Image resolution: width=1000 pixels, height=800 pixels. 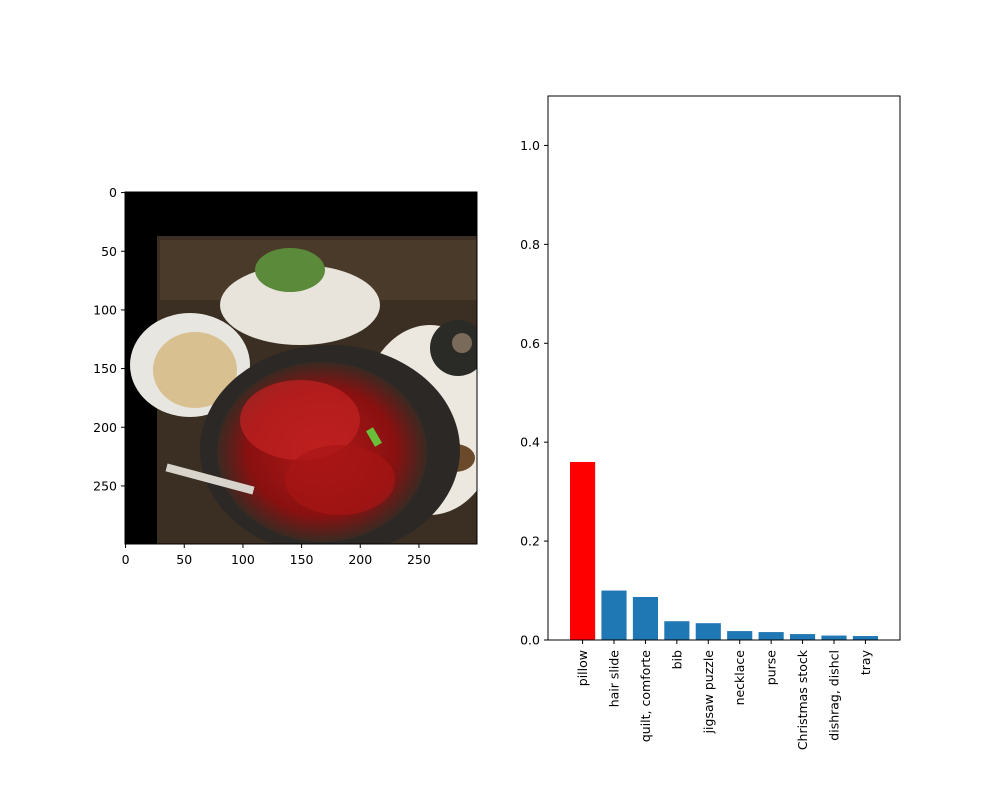 What do you see at coordinates (105, 427) in the screenshot?
I see `image-y-tick-label: 200` at bounding box center [105, 427].